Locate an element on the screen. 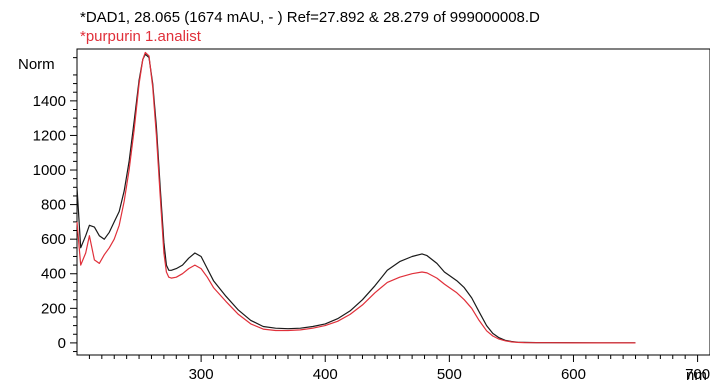 The width and height of the screenshot is (710, 385). x-axis-label: nm is located at coordinates (696, 375).